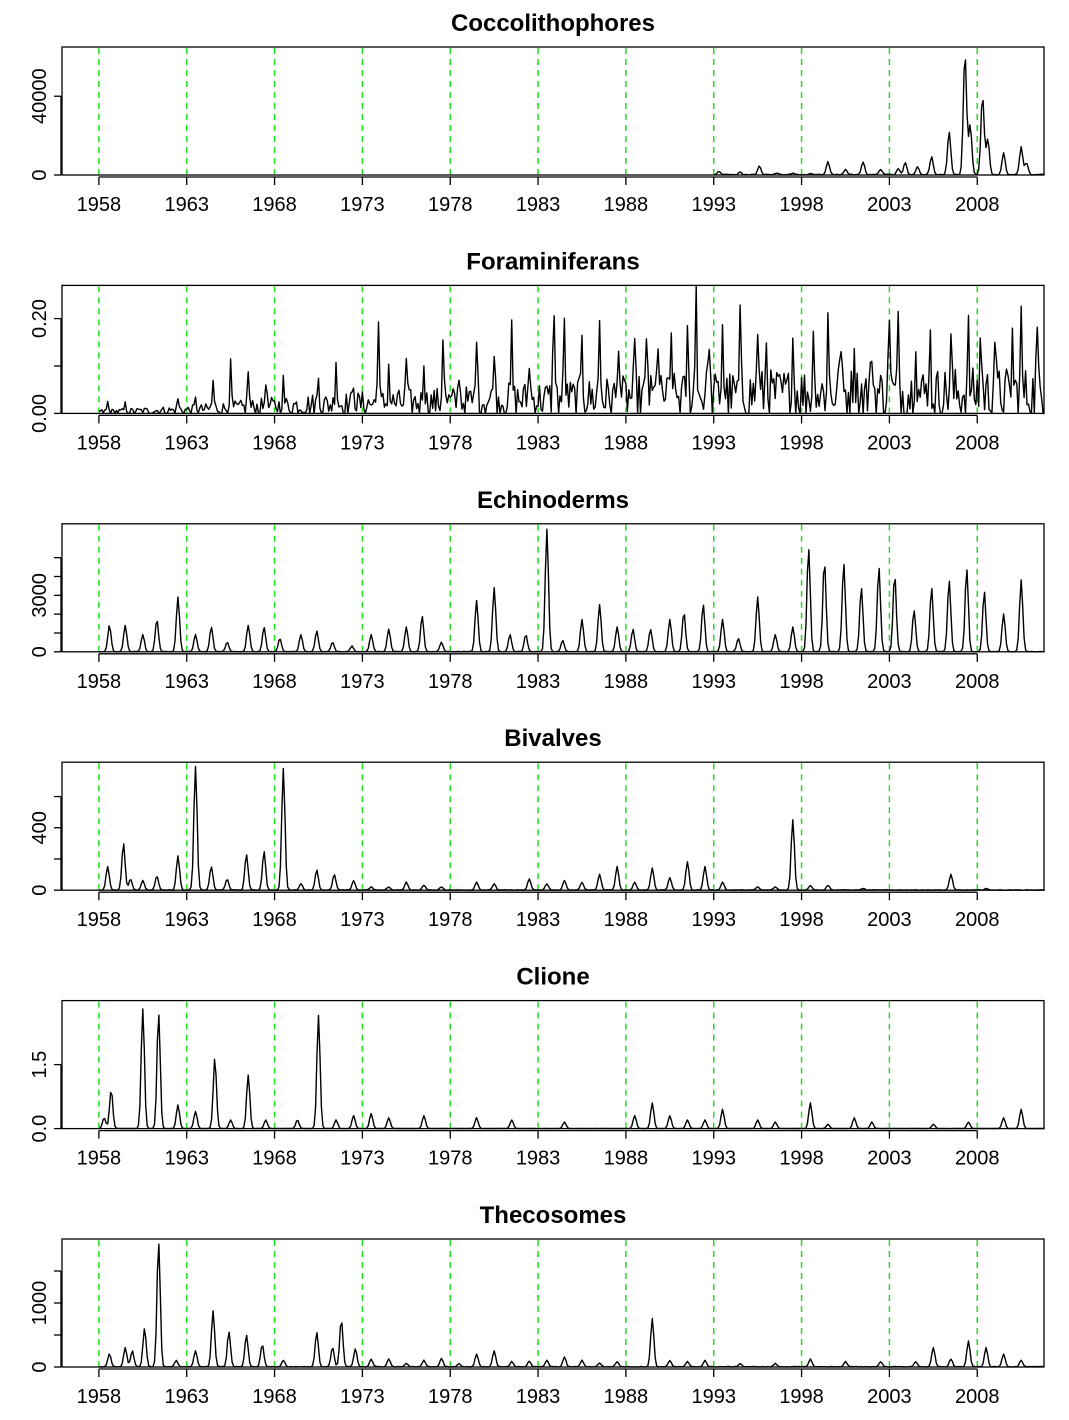 This screenshot has height=1420, width=1069. Describe the element at coordinates (553, 23) in the screenshot. I see `panel-title: Coccolithophores` at that location.